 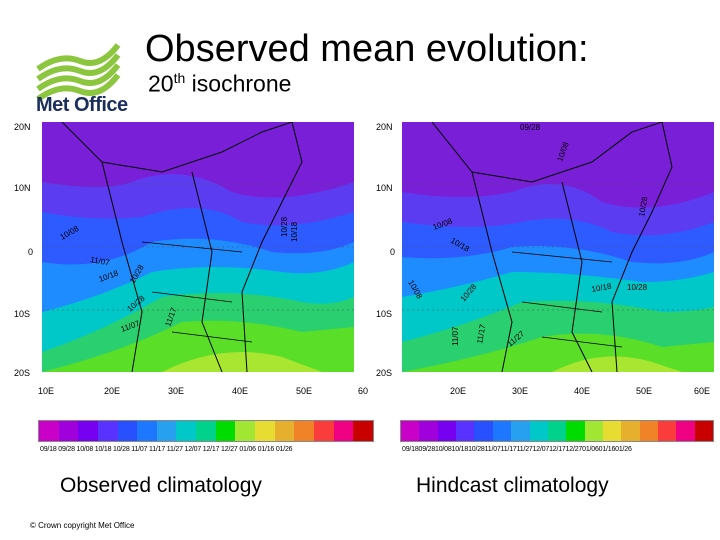 I want to click on right-y-label: 10S, so click(x=384, y=314).